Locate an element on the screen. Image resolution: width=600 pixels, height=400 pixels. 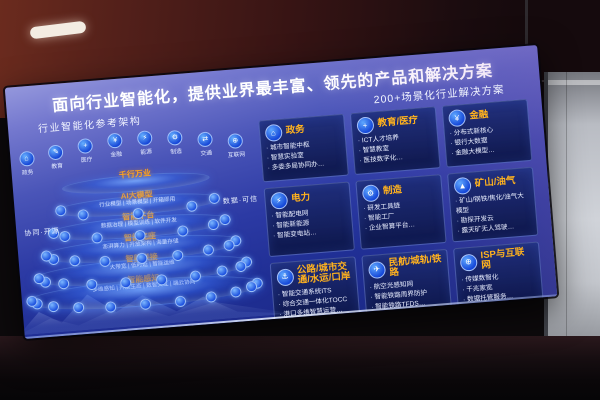
mining-oil-card-icon: ▲ is located at coordinates (462, 186).